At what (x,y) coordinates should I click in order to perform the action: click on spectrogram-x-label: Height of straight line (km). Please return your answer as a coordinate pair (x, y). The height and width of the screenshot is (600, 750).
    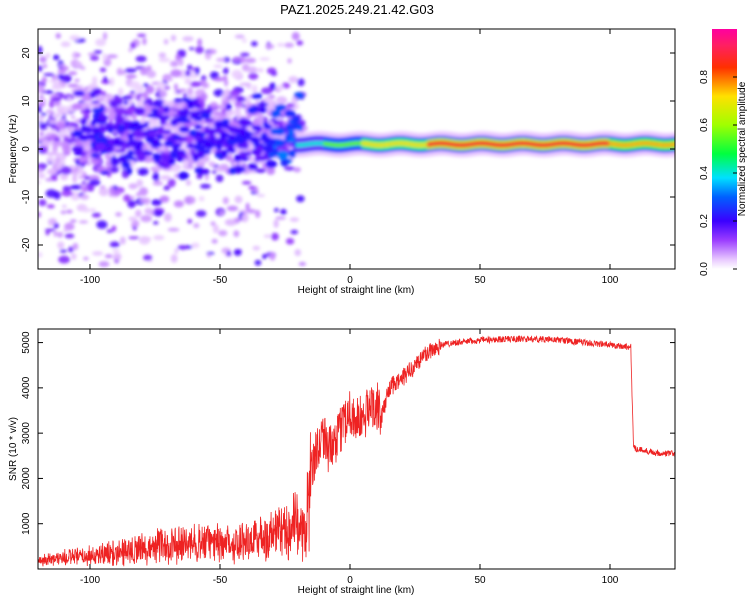
    Looking at the image, I should click on (356, 290).